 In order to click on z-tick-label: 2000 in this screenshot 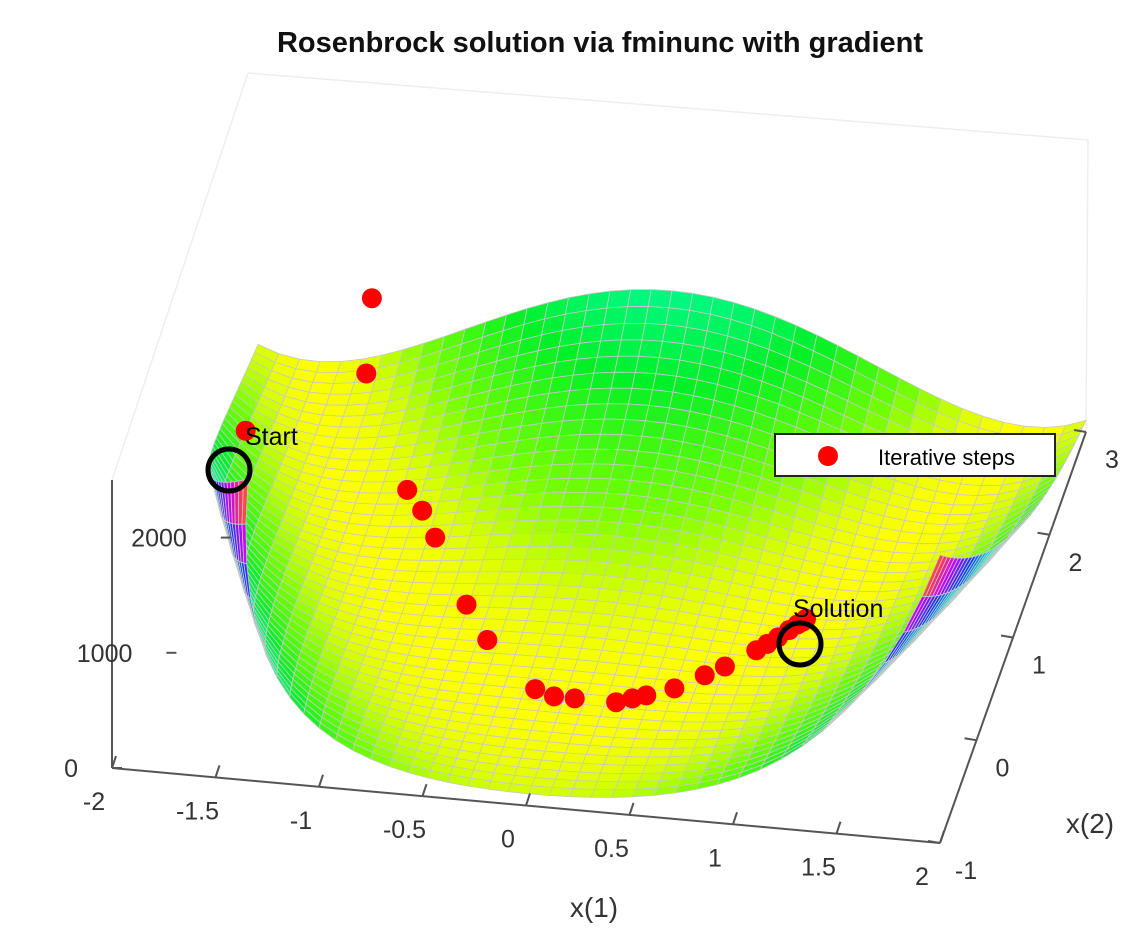, I will do `click(159, 539)`.